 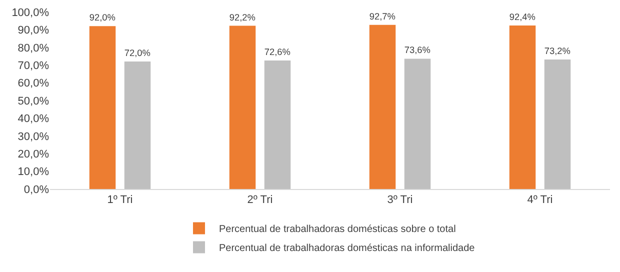 I want to click on legend-label: Percentual de trabalhadoras domésticas na informalidade, so click(x=347, y=248).